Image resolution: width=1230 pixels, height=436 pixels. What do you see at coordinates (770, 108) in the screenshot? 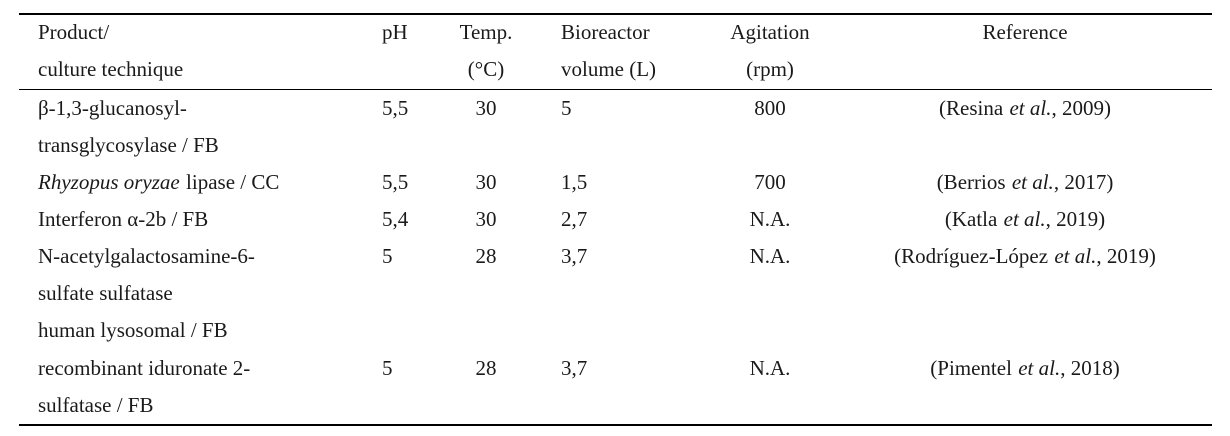
I see `agitation-cell: 800` at bounding box center [770, 108].